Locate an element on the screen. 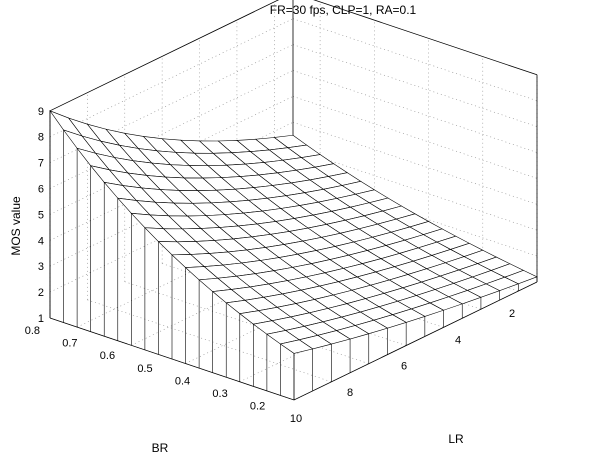  x-tick-label: 6 is located at coordinates (404, 367).